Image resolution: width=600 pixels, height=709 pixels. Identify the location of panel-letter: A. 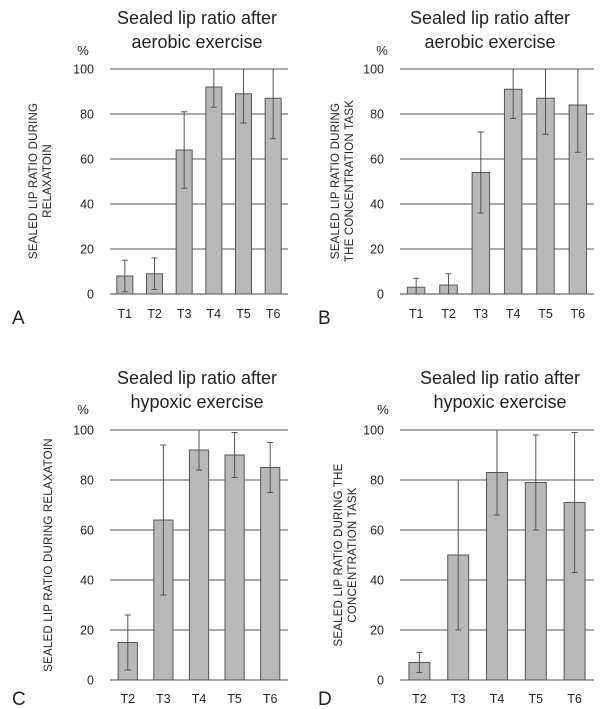
(18, 318).